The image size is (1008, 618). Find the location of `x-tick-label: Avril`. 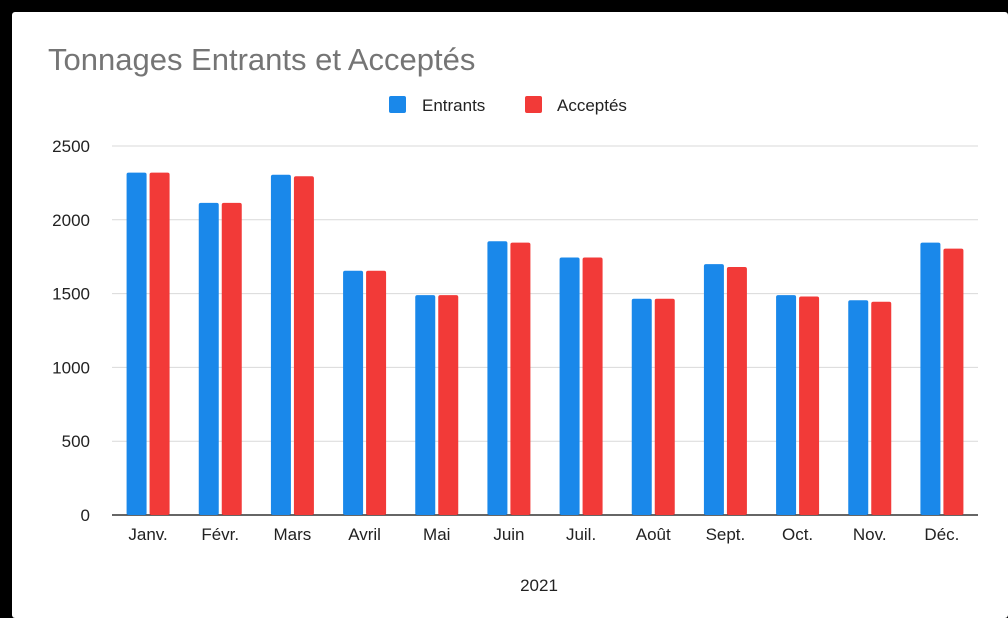

x-tick-label: Avril is located at coordinates (364, 534).